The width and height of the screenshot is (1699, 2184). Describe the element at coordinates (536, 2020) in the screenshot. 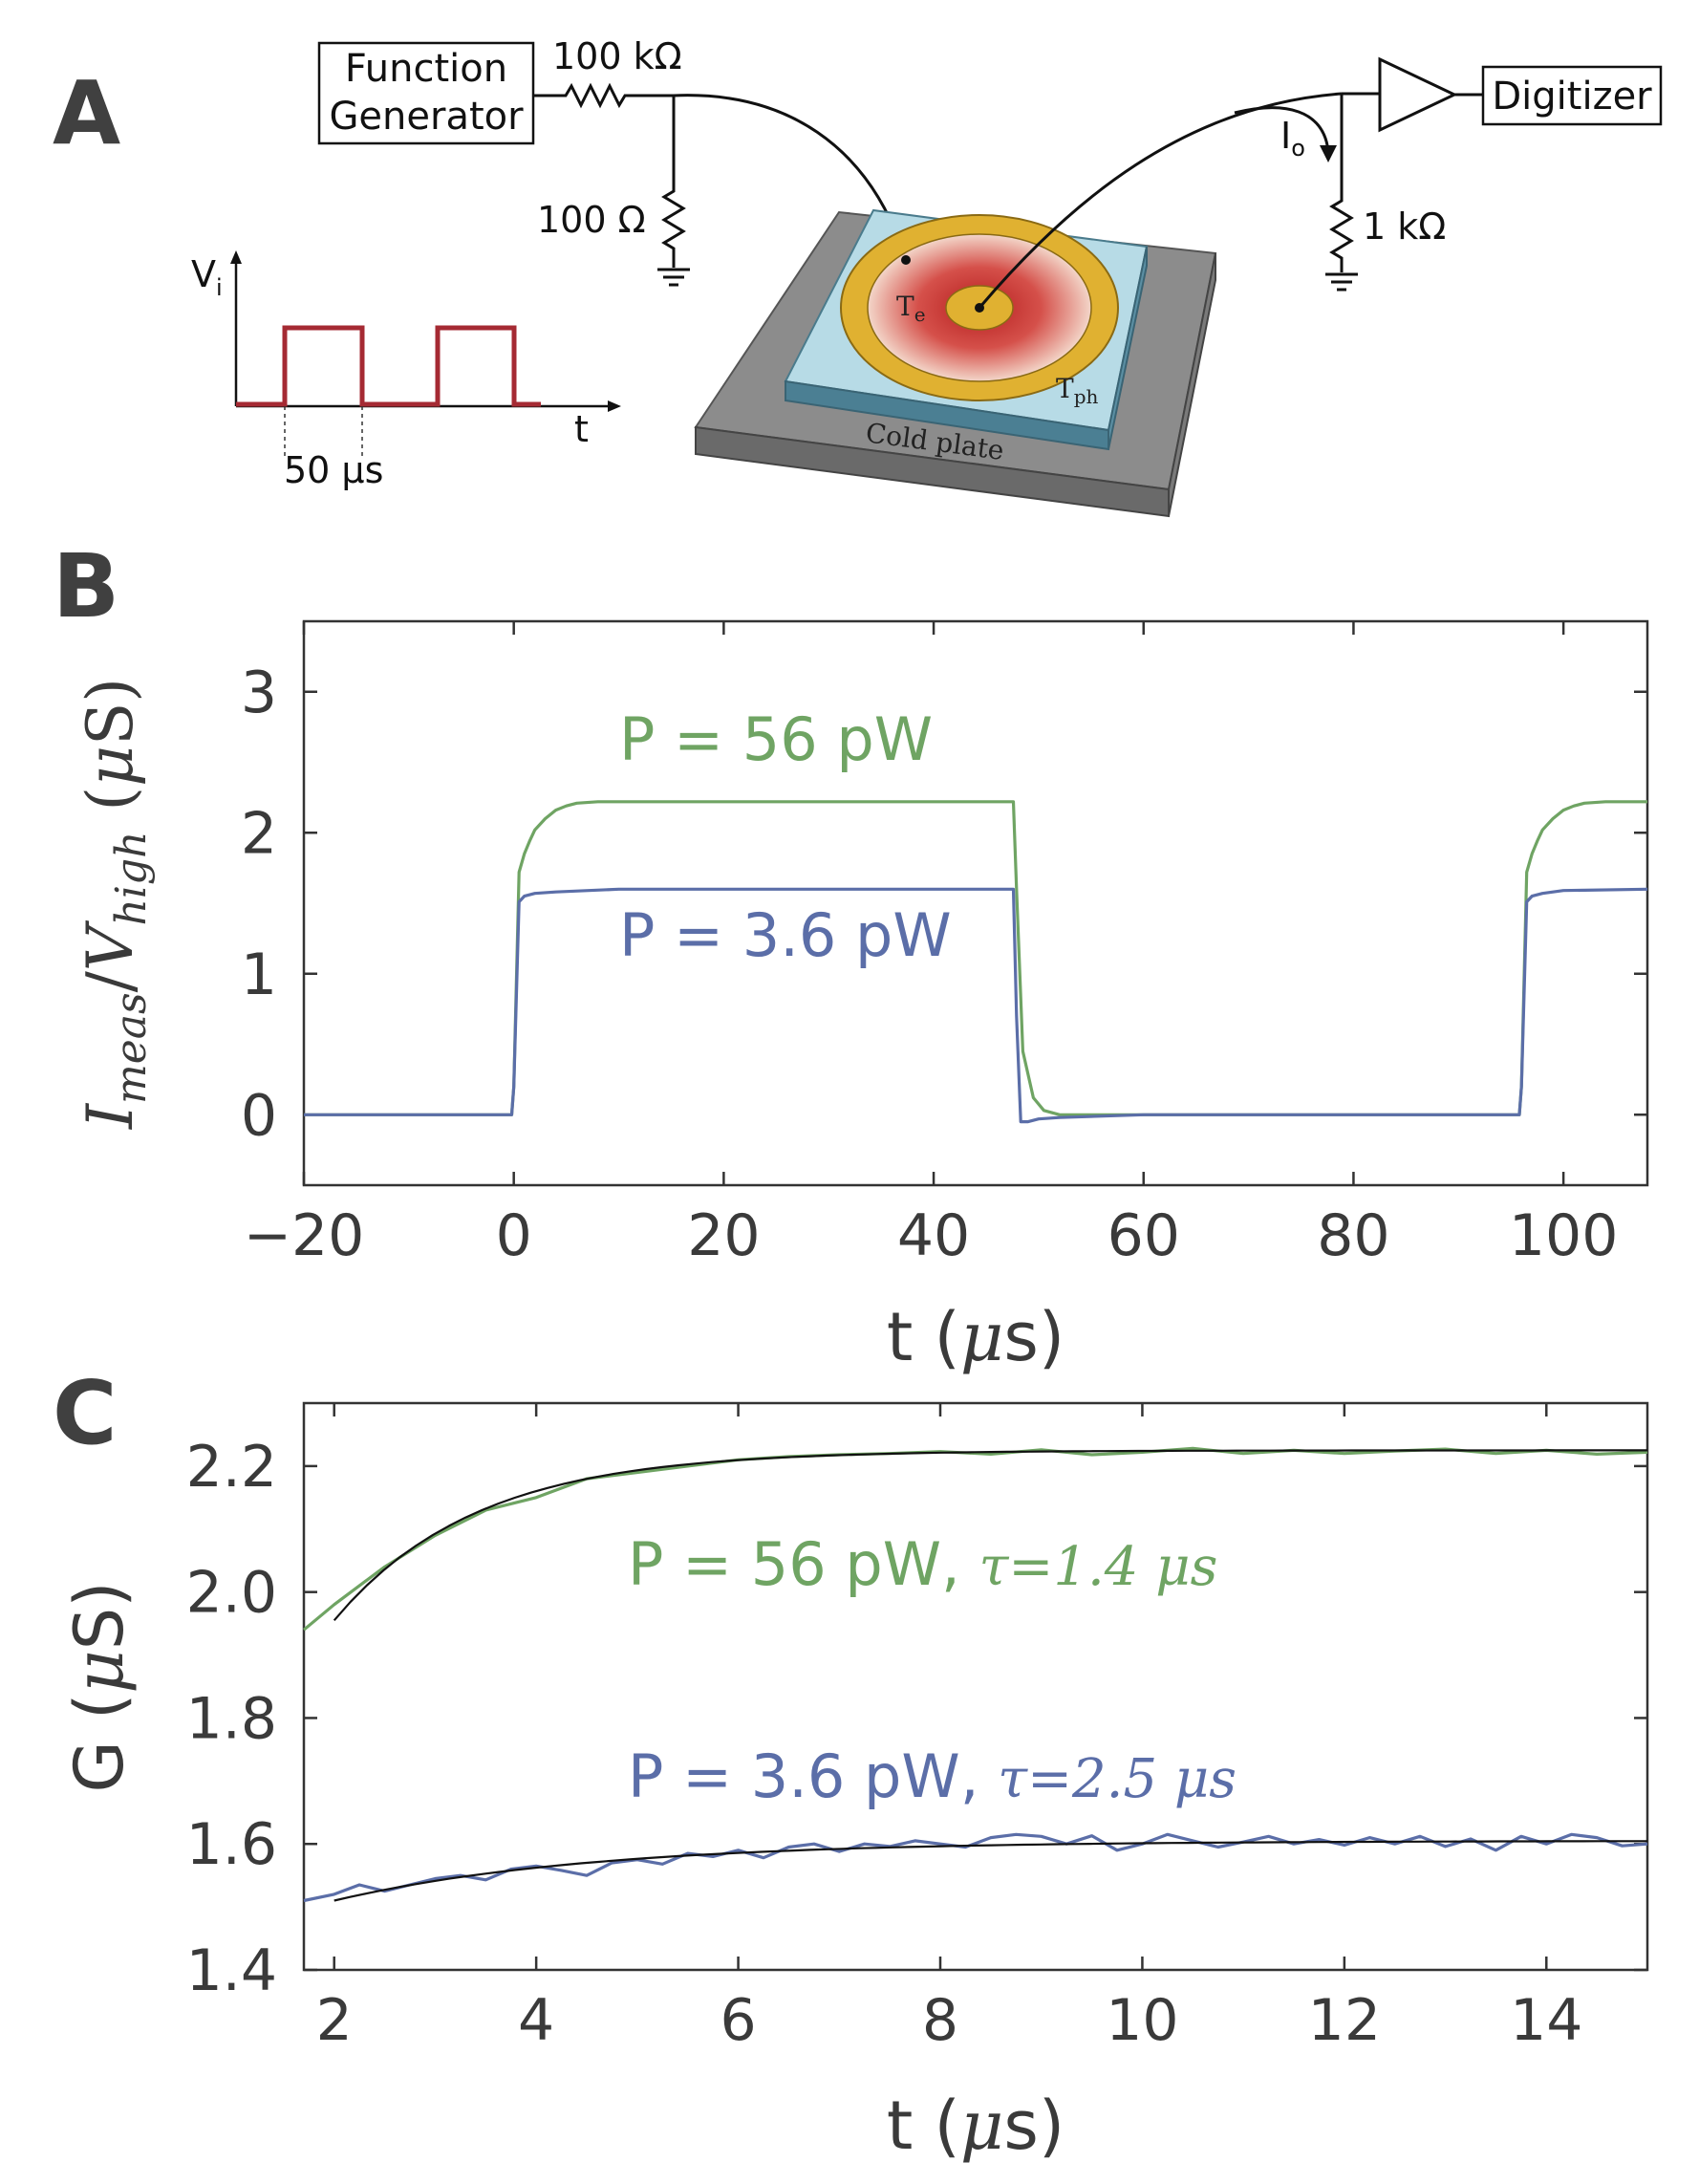

I see `panel-c-xtick-label: 4` at that location.